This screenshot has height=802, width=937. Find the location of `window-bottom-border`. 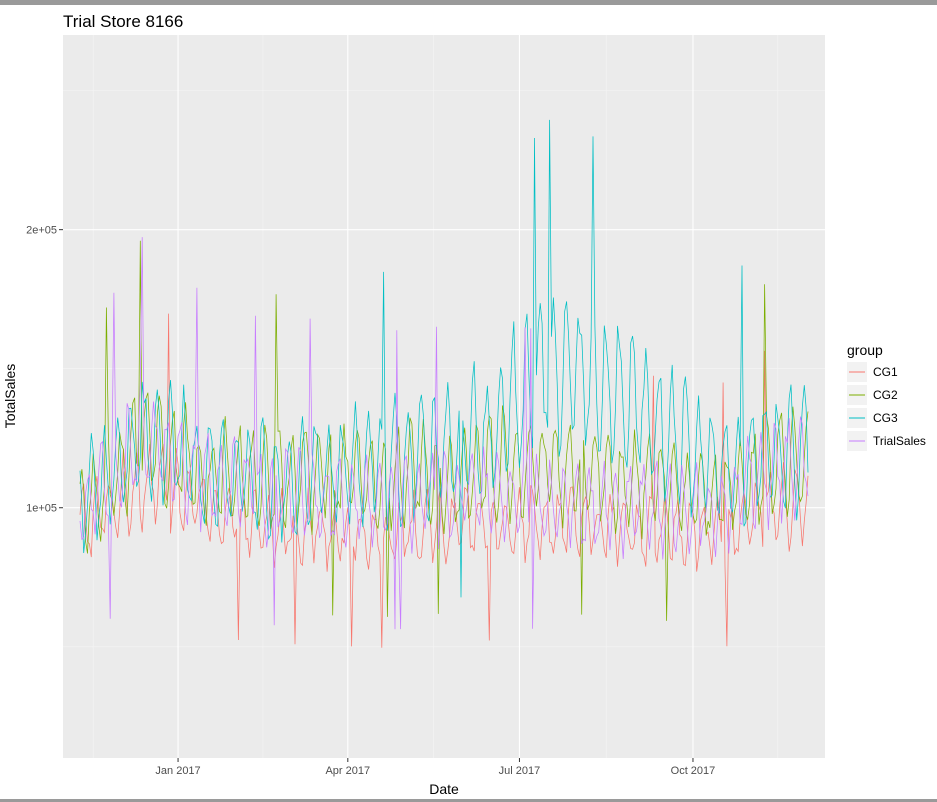

window-bottom-border is located at coordinates (468, 800).